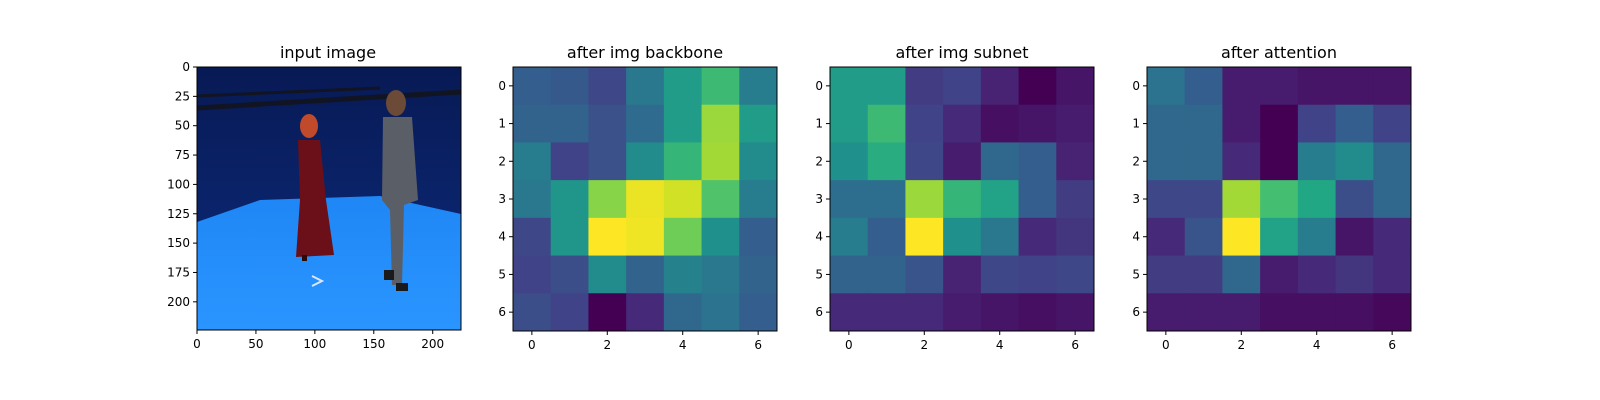 The height and width of the screenshot is (400, 1600). What do you see at coordinates (502, 124) in the screenshot?
I see `y-tick-label: 1` at bounding box center [502, 124].